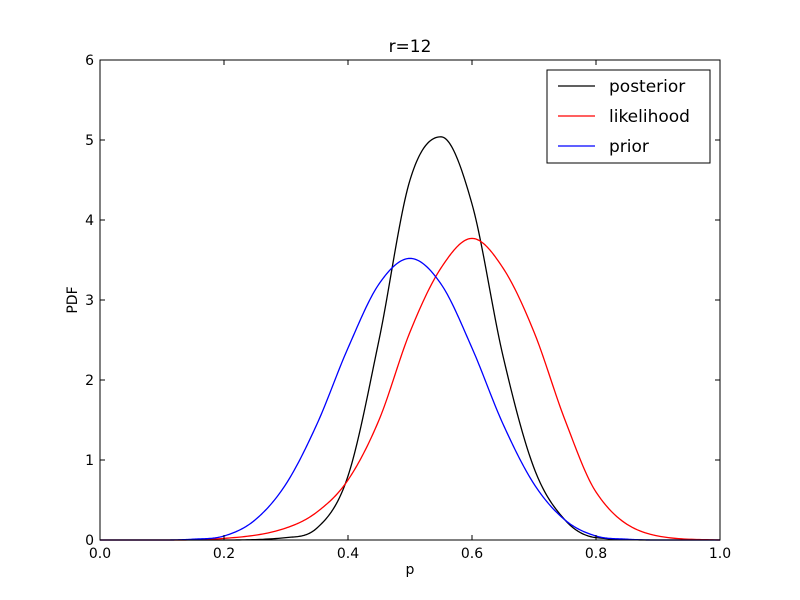  I want to click on x-tick-label: 1.0, so click(720, 554).